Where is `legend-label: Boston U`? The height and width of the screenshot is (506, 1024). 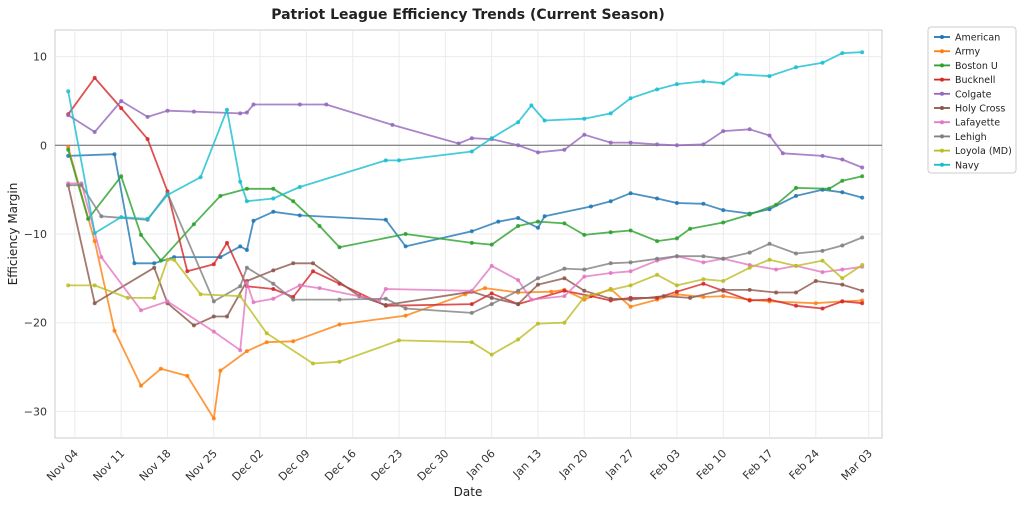 legend-label: Boston U is located at coordinates (976, 66).